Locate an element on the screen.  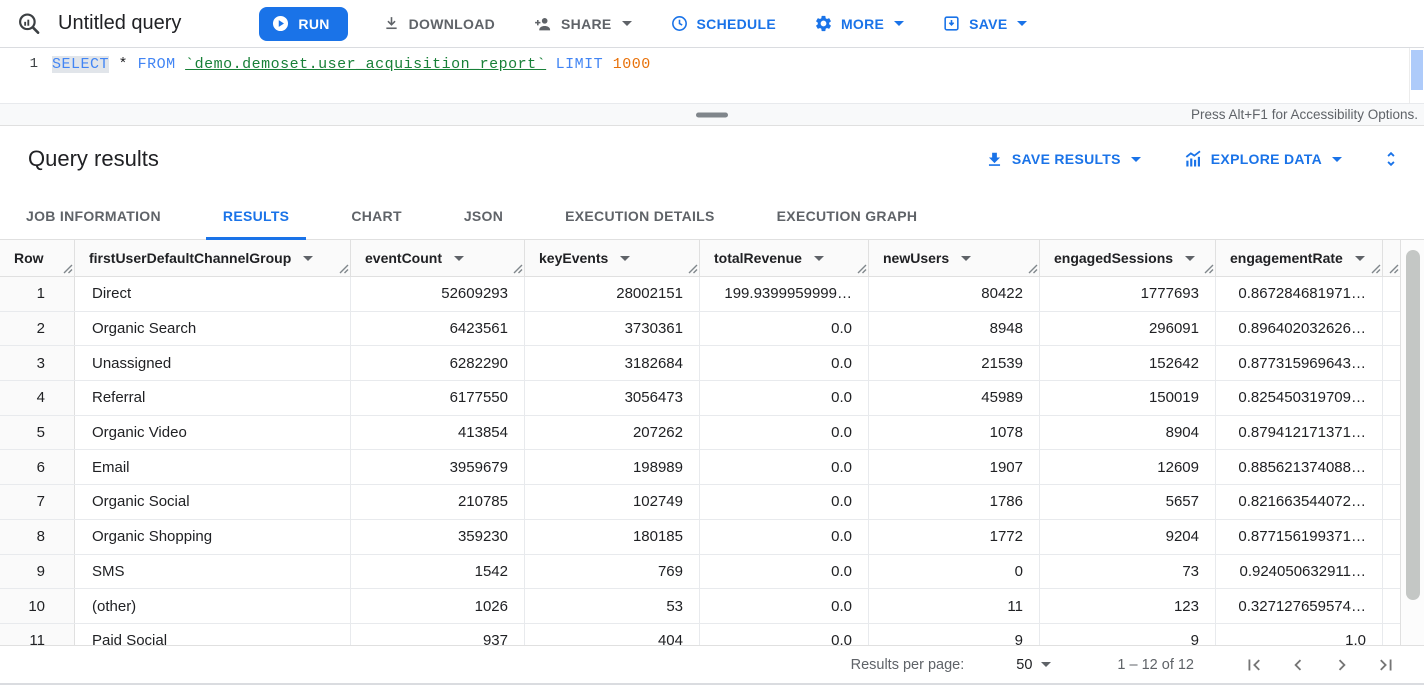
row-number: 1 is located at coordinates (37, 294).